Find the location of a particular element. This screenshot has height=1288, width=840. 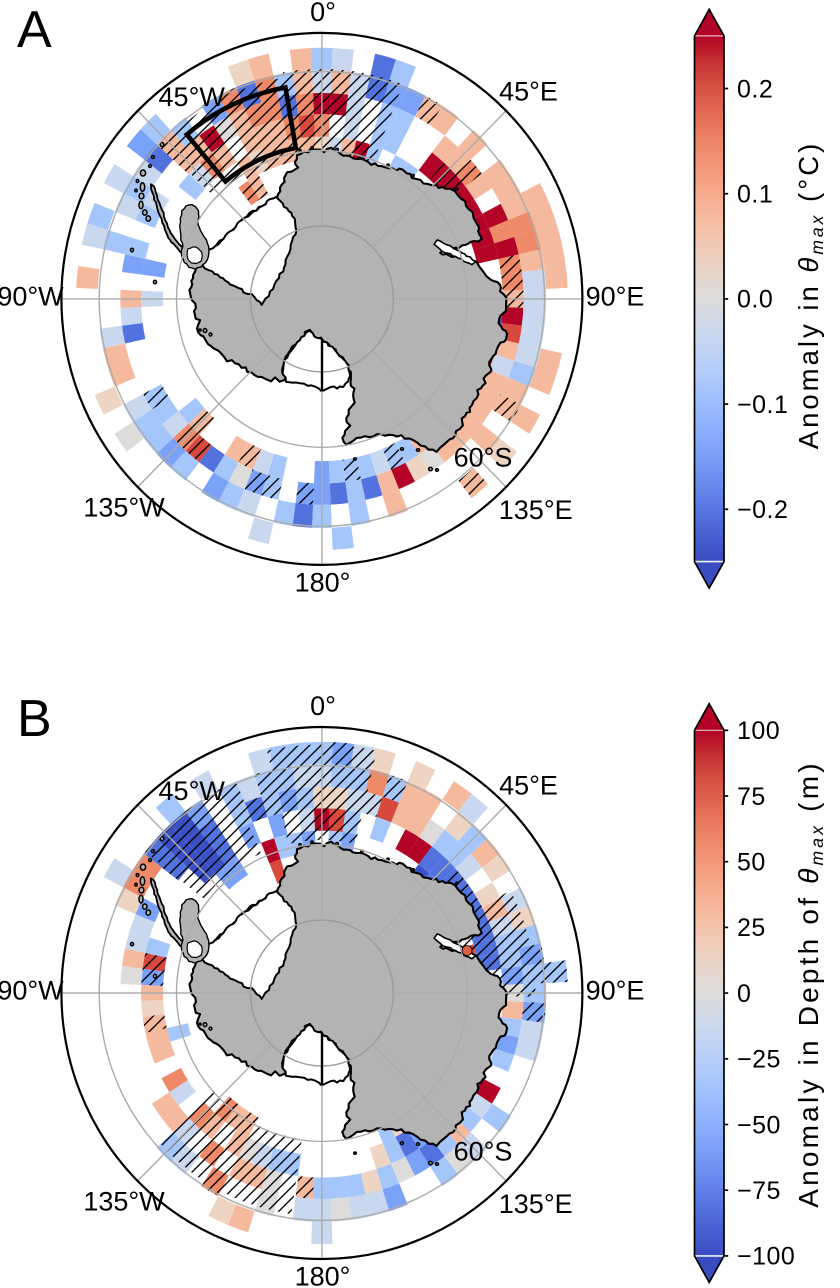

svg-text: 75 is located at coordinates (751, 797).